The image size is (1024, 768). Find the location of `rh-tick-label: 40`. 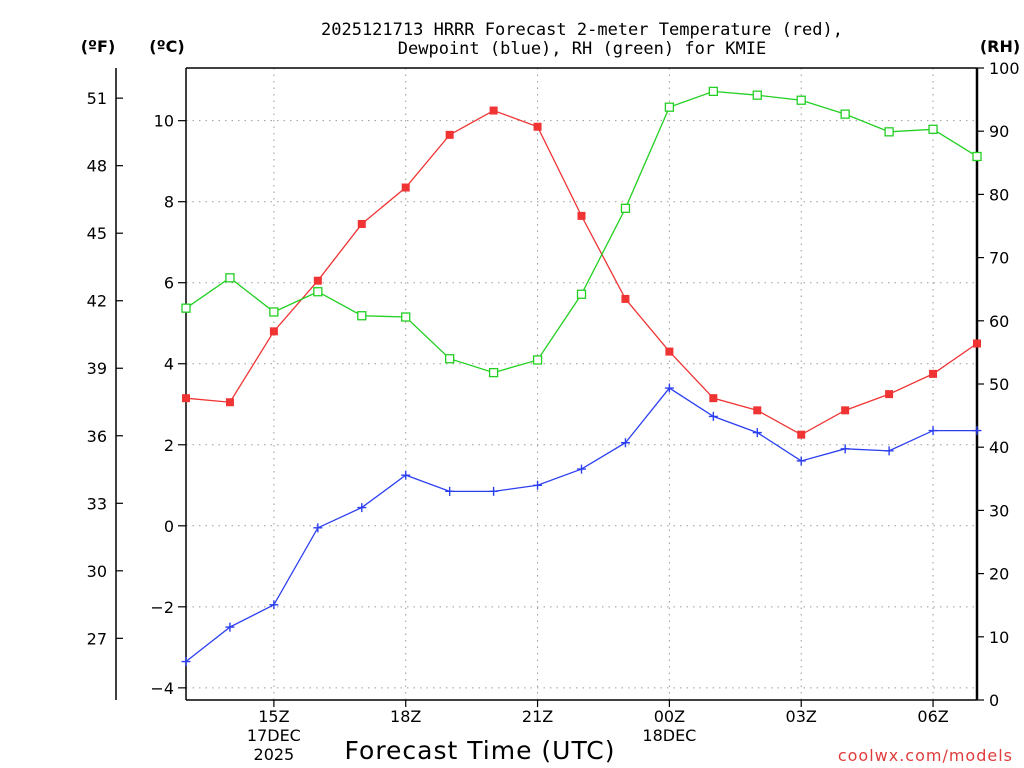

rh-tick-label: 40 is located at coordinates (999, 447).